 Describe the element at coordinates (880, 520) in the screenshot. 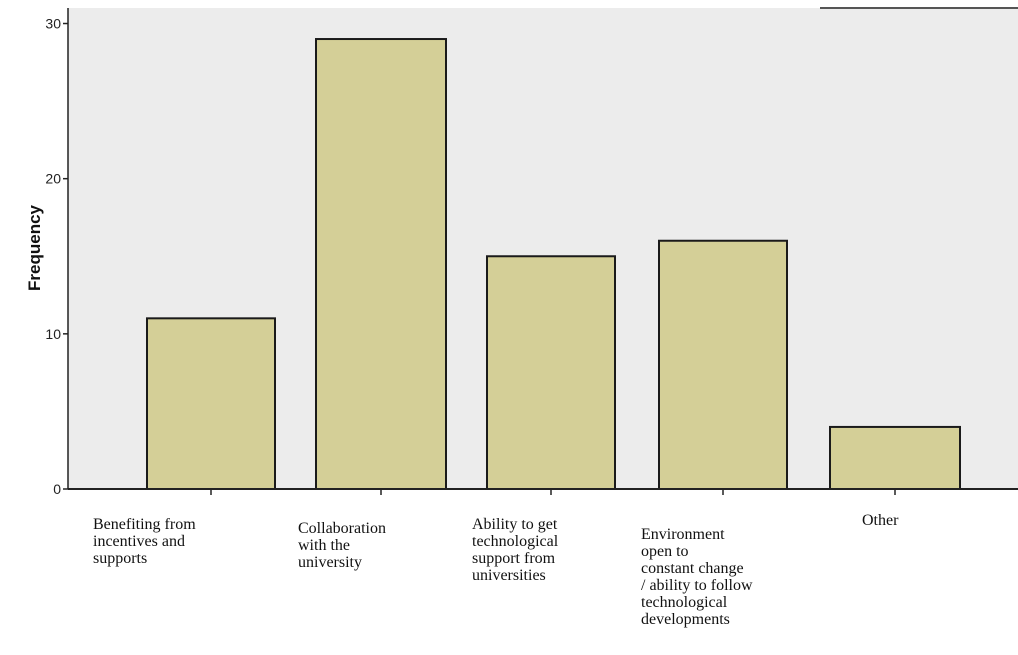

I see `x-tick-label-4: Other` at that location.